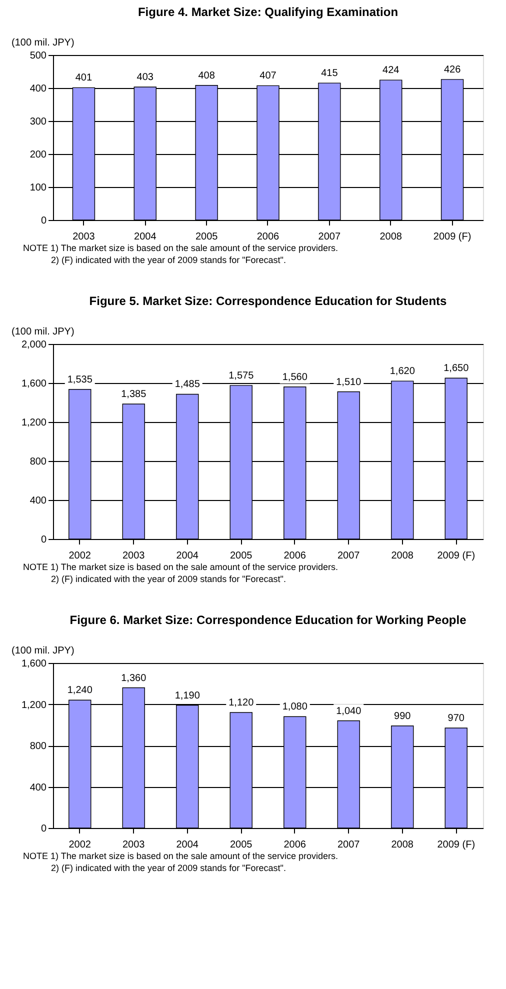 The width and height of the screenshot is (506, 989). What do you see at coordinates (134, 678) in the screenshot?
I see `data-label: 1,360` at bounding box center [134, 678].